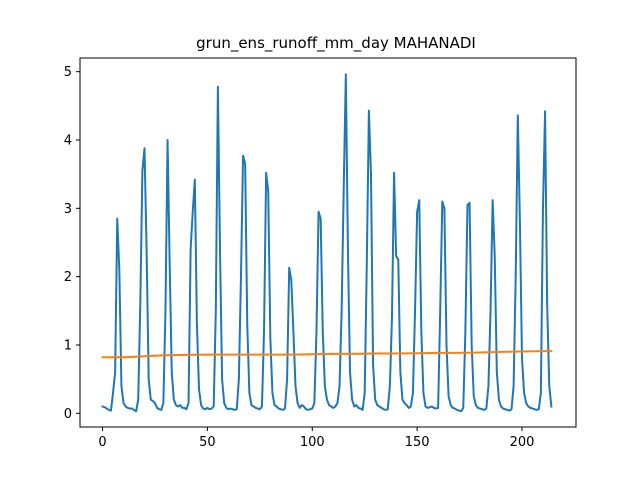  Describe the element at coordinates (68, 72) in the screenshot. I see `y-tick-label-5: 5` at that location.